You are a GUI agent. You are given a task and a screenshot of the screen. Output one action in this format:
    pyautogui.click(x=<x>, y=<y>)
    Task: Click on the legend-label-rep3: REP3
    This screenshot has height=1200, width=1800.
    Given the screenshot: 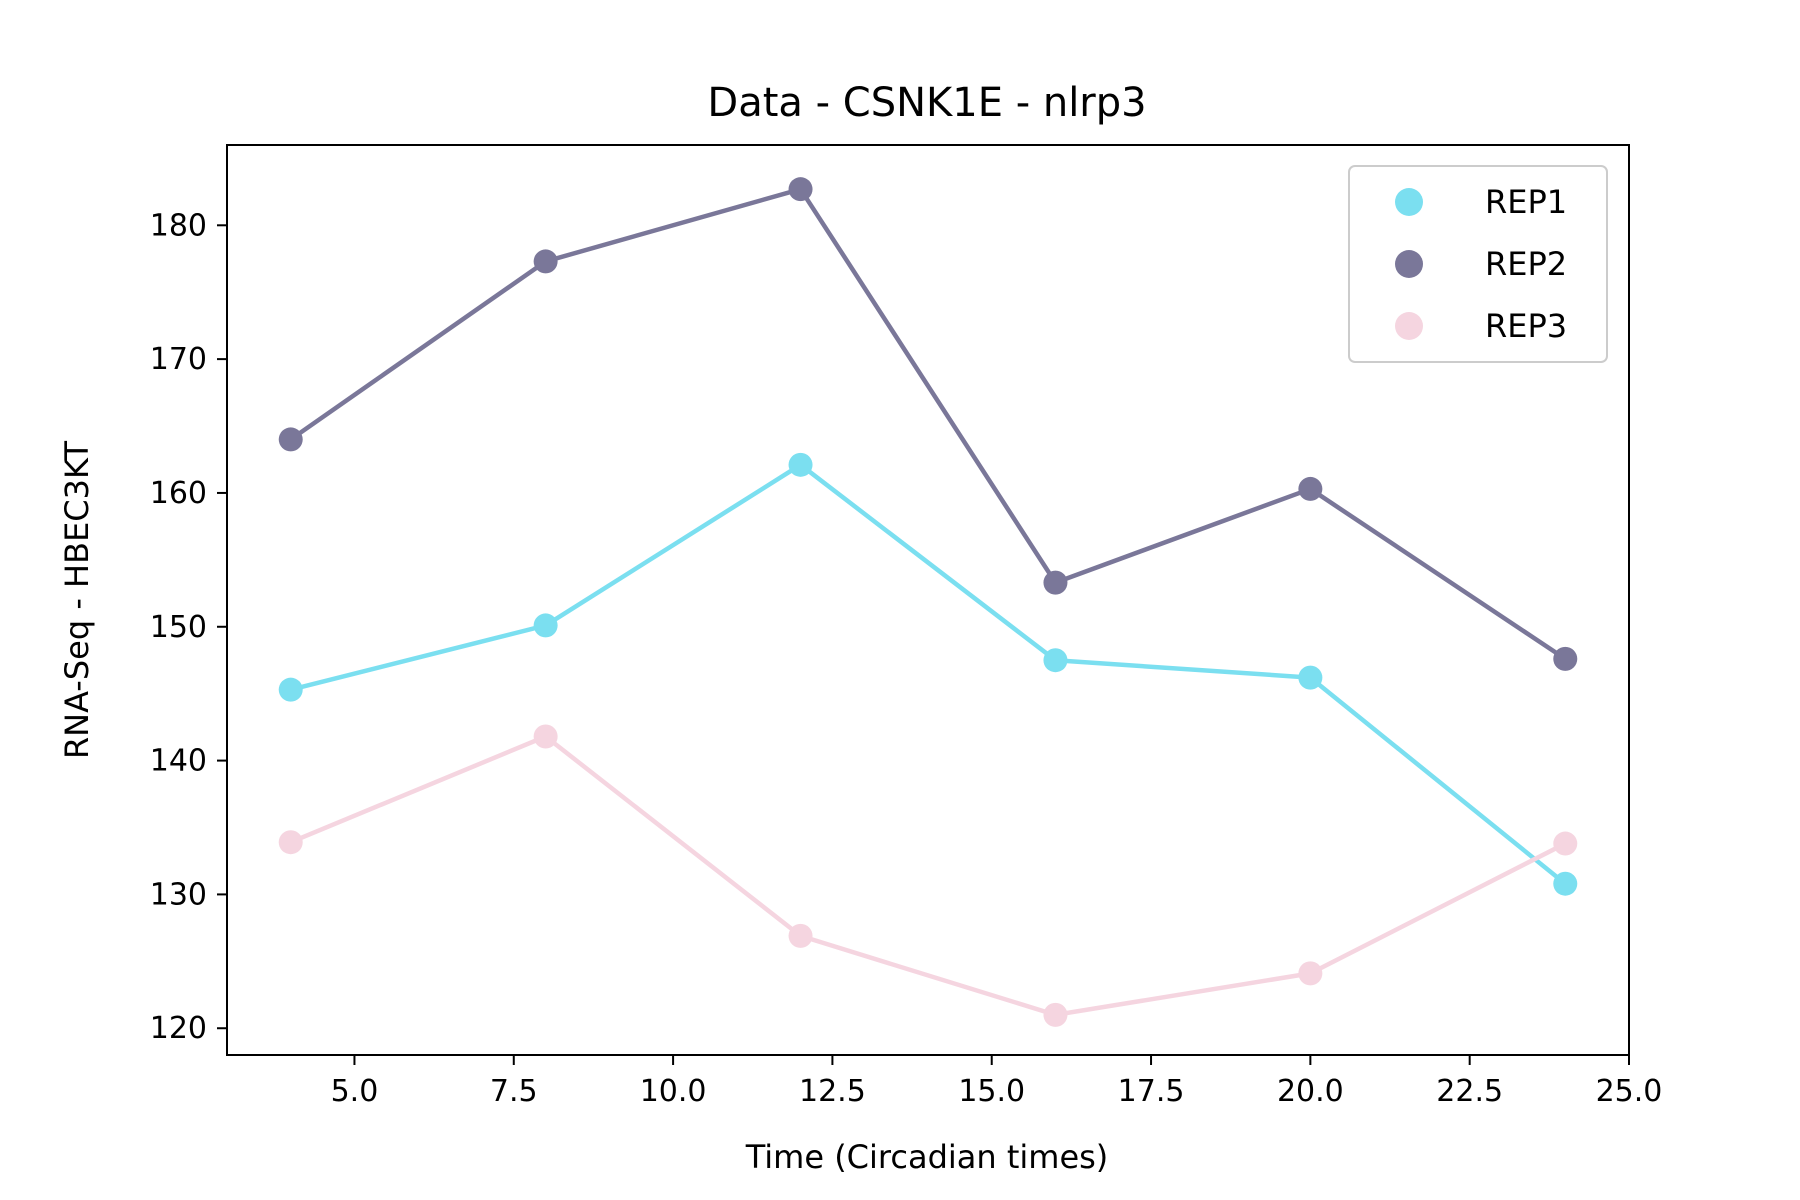 What is the action you would take?
    pyautogui.click(x=1526, y=326)
    